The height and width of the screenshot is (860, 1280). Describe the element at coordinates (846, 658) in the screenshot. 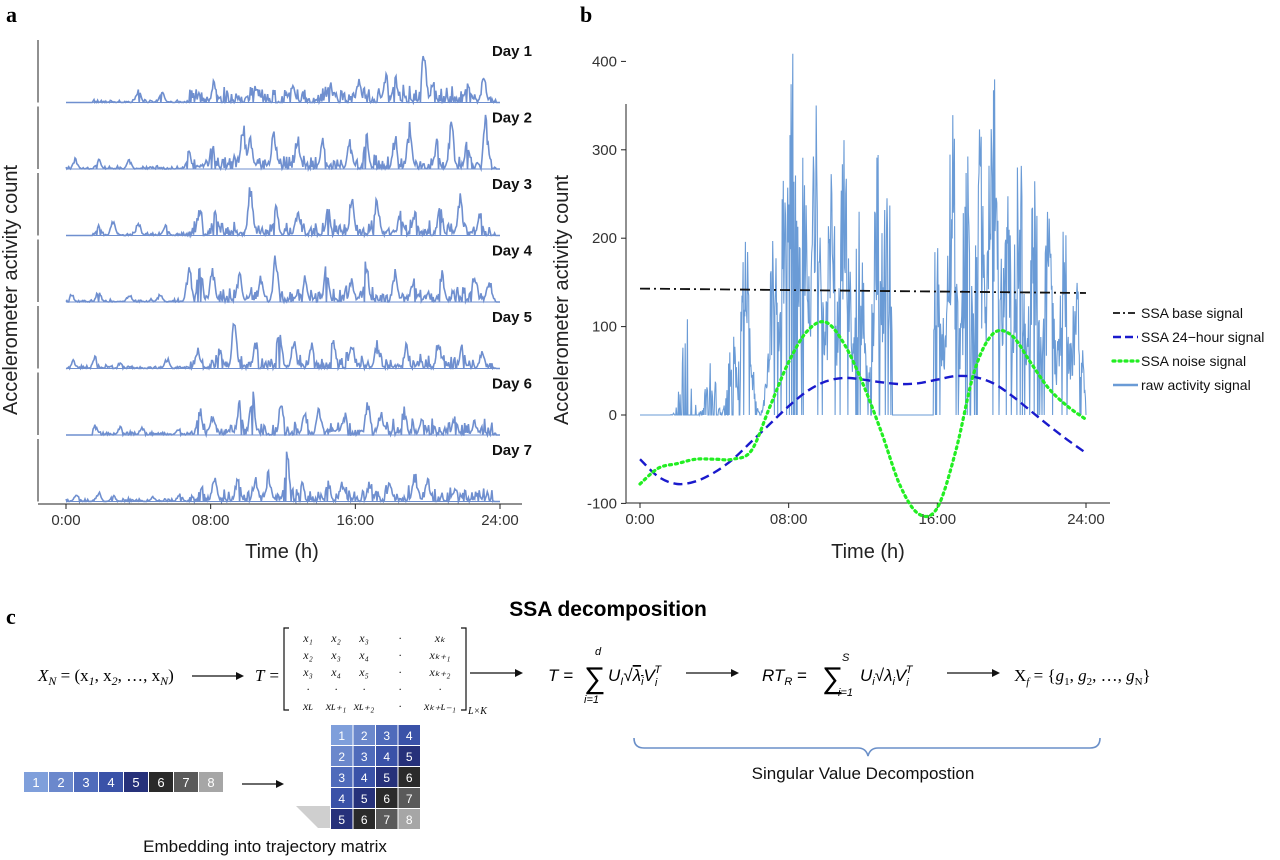

I see `svg-text: S` at that location.